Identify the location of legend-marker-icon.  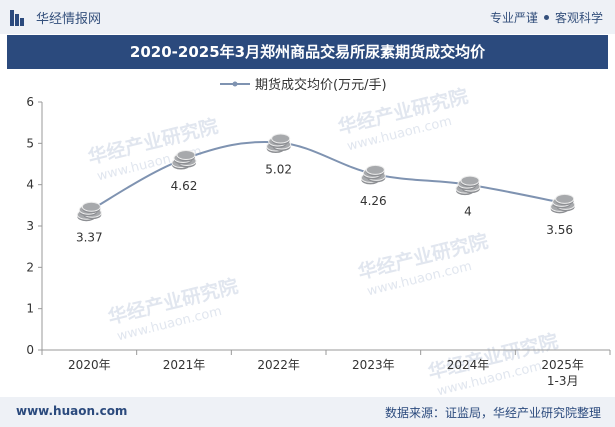
(235, 84).